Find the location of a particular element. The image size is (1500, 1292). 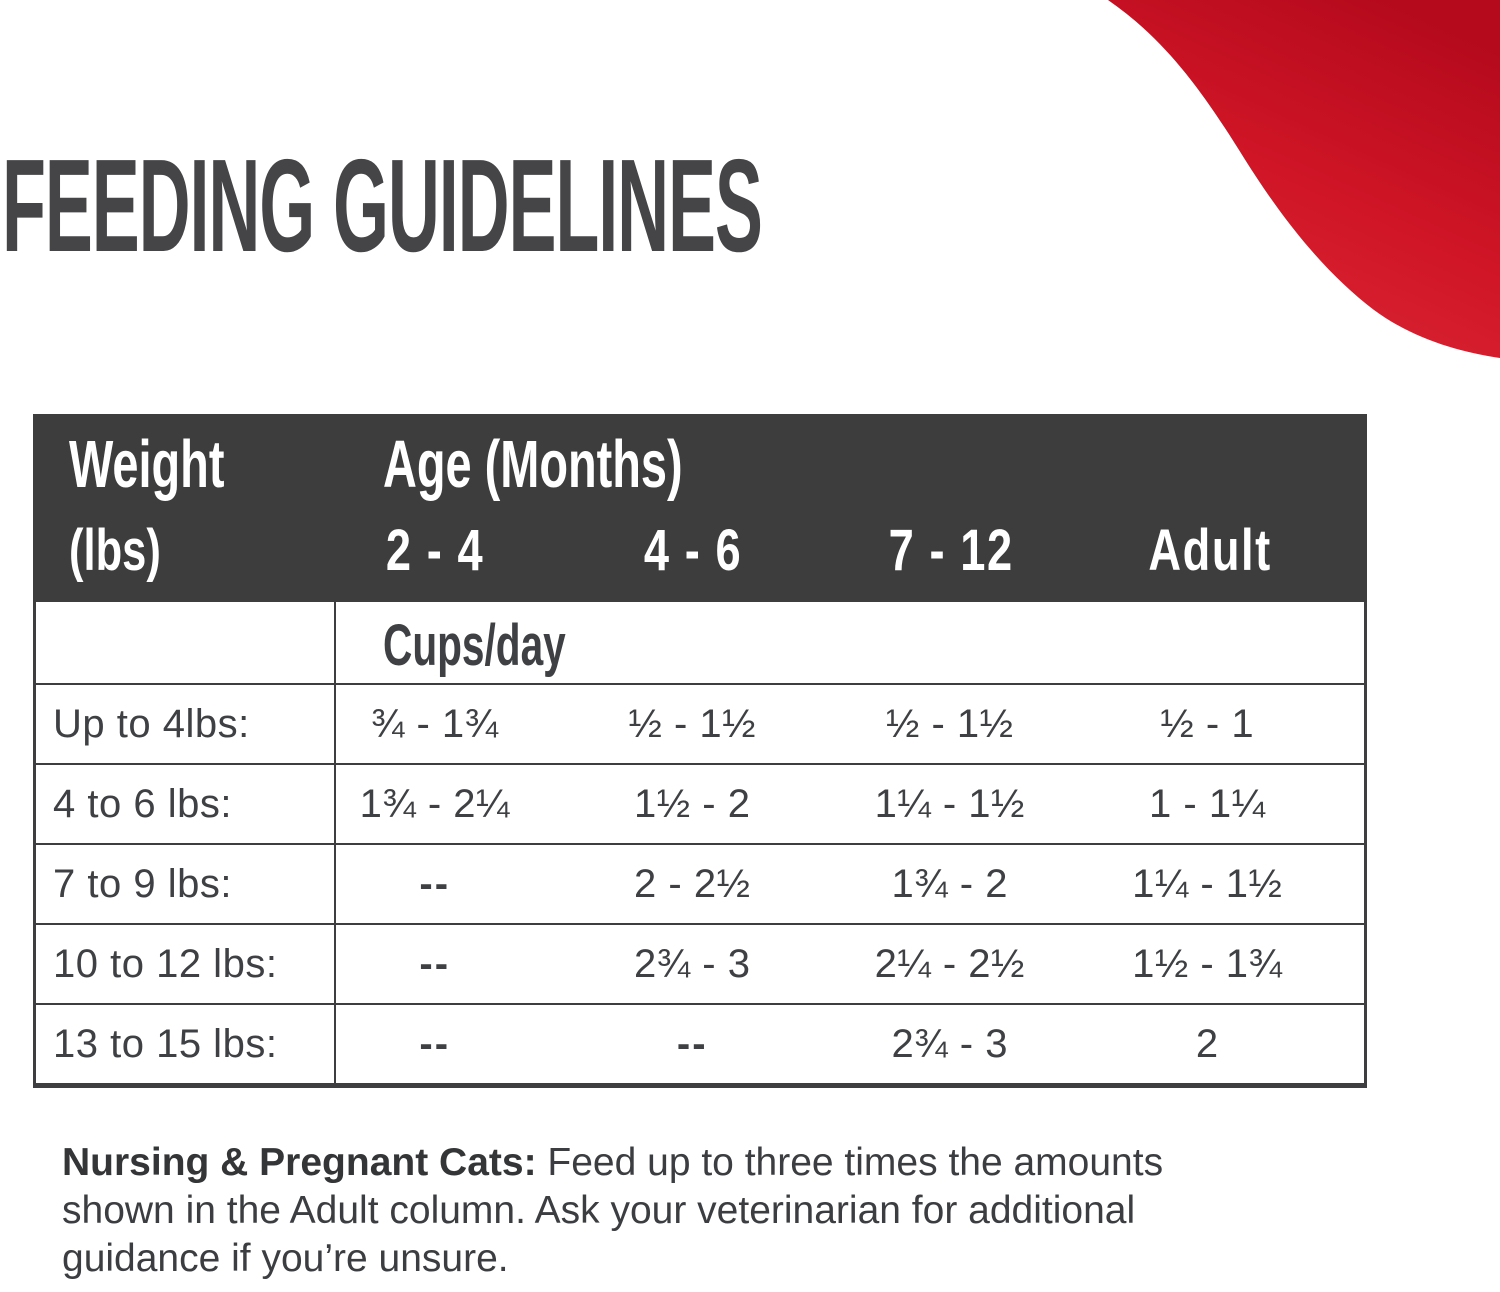

col-header-weight-unit: (lbs) is located at coordinates (115, 550).